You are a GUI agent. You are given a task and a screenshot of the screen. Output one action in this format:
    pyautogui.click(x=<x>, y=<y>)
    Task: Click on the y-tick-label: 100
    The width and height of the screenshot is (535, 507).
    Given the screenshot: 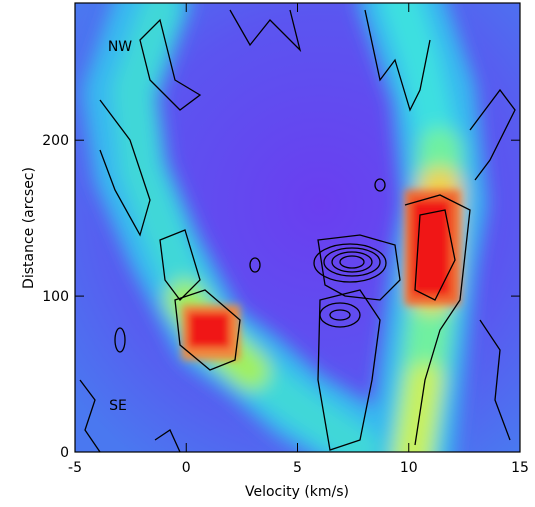 What is the action you would take?
    pyautogui.click(x=55, y=297)
    